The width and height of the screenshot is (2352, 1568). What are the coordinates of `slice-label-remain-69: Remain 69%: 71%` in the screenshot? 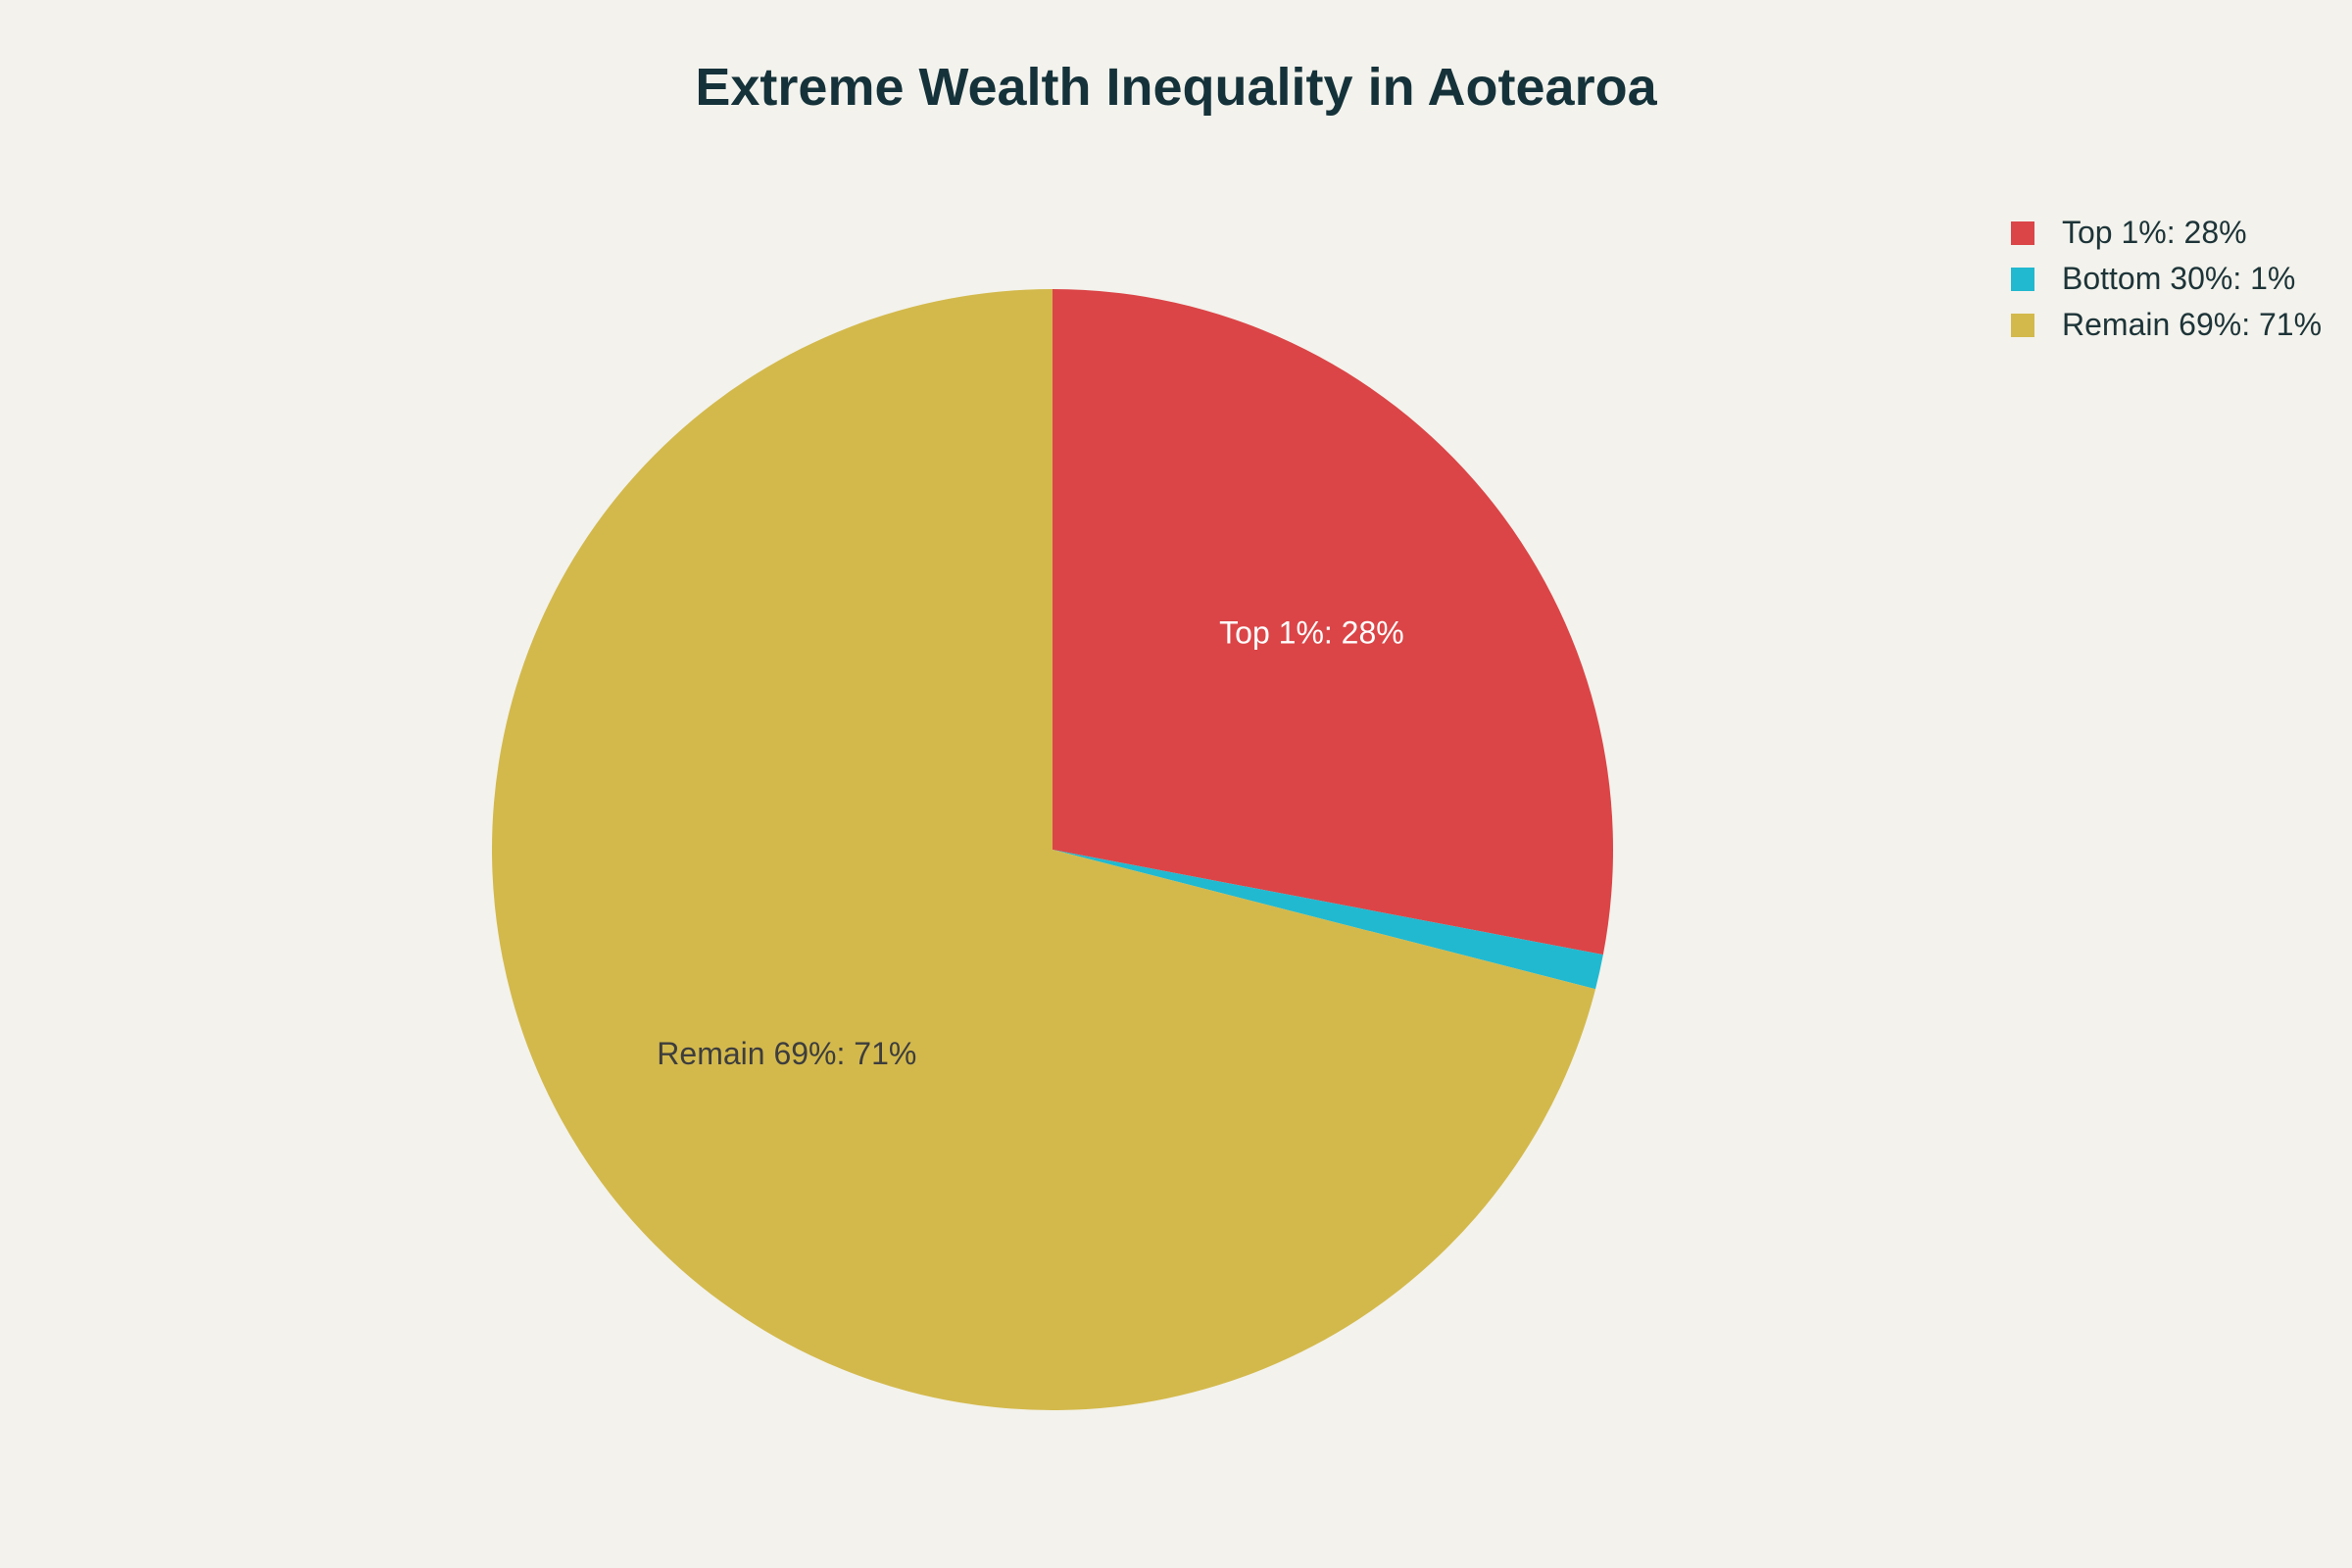 It's located at (786, 1053).